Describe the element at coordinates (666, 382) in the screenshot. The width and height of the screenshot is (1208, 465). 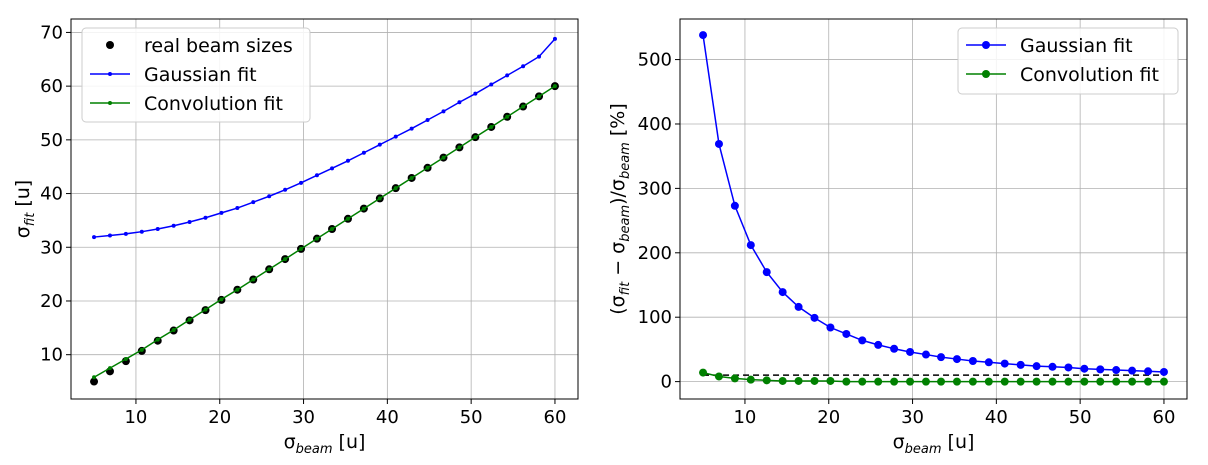
I see `right-y-tick-label: 0` at that location.